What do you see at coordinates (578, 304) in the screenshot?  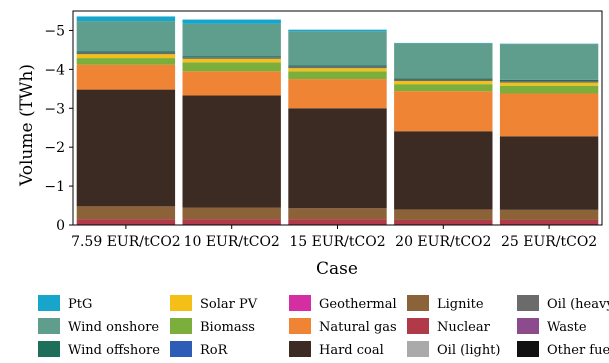 I see `legend-label: Oil (heavy)` at bounding box center [578, 304].